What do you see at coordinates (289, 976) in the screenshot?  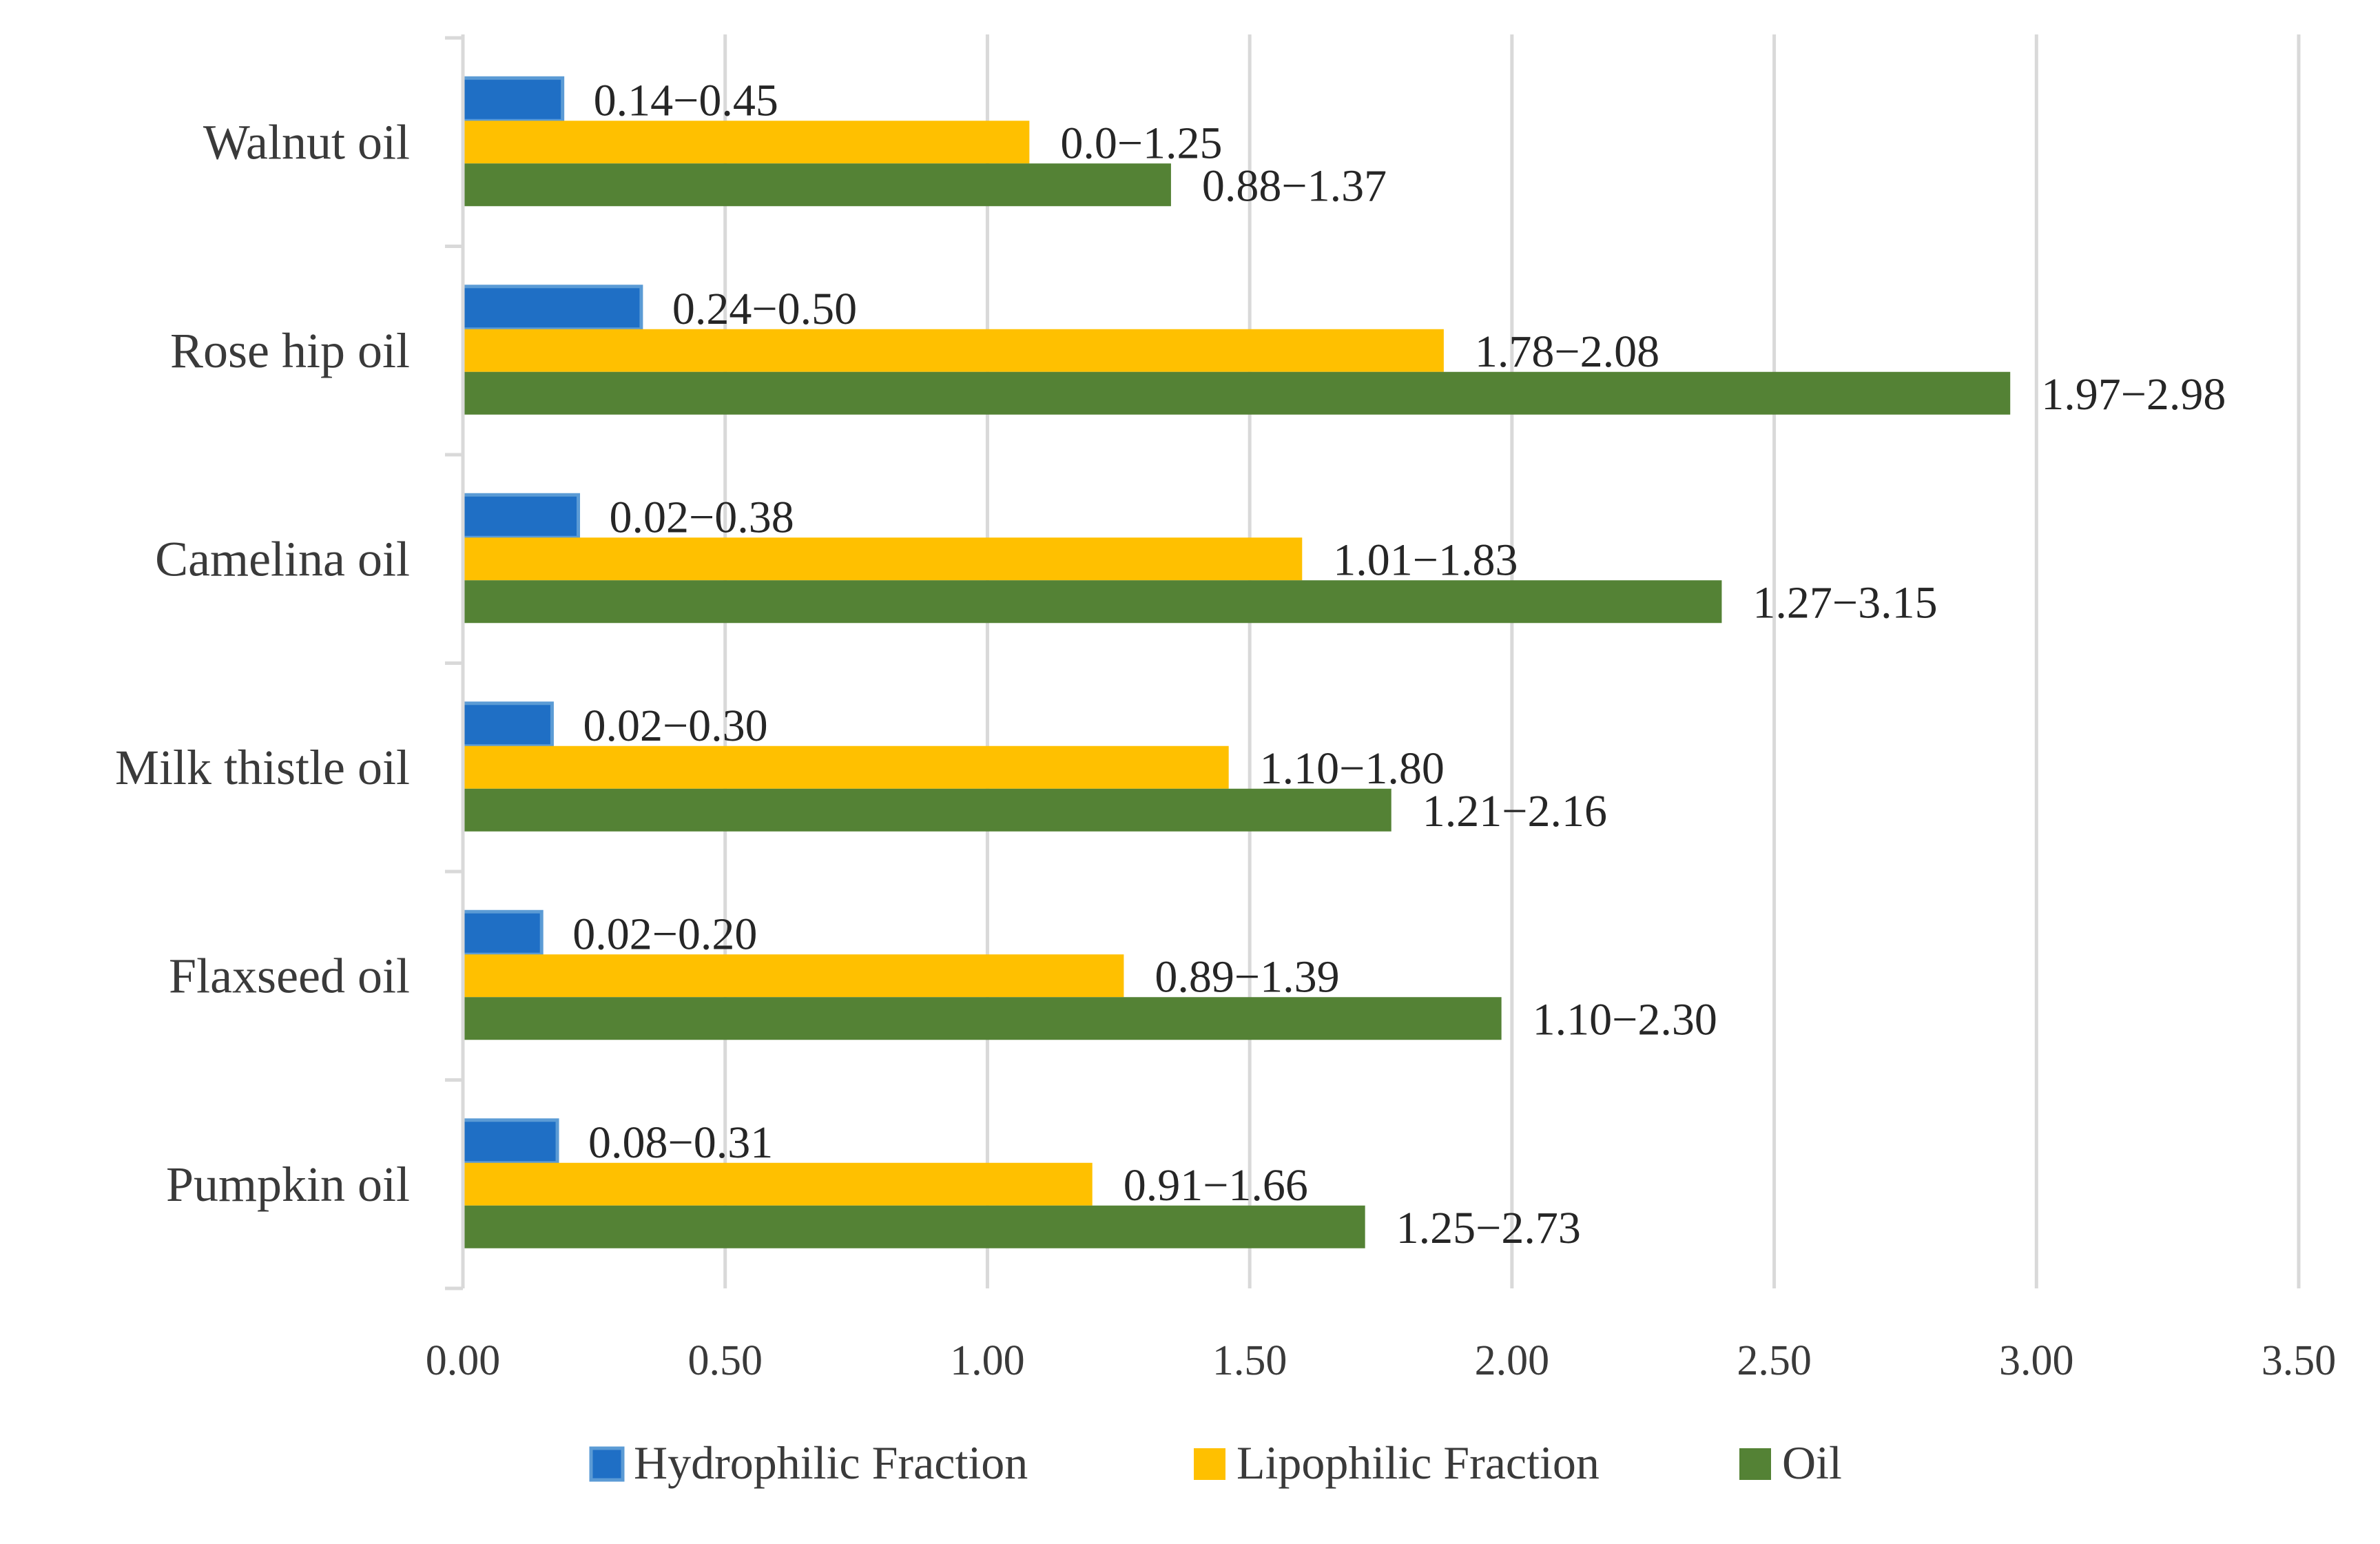 I see `category-label-4: Flaxseed oil` at bounding box center [289, 976].